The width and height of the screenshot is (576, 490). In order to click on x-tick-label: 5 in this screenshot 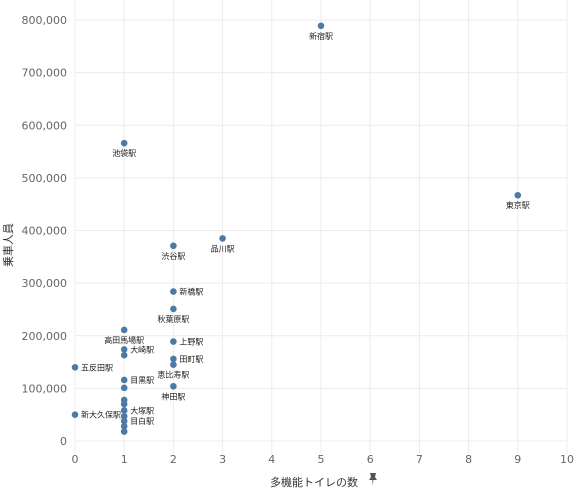, I will do `click(321, 459)`.